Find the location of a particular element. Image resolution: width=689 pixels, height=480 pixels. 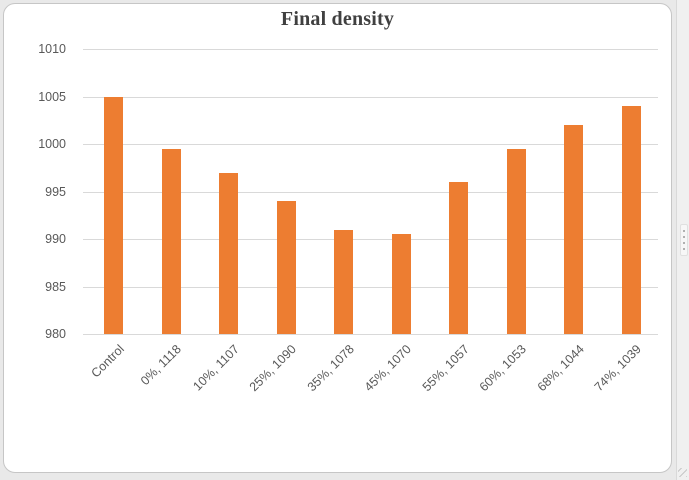

resize-grip-icon is located at coordinates (682, 472).